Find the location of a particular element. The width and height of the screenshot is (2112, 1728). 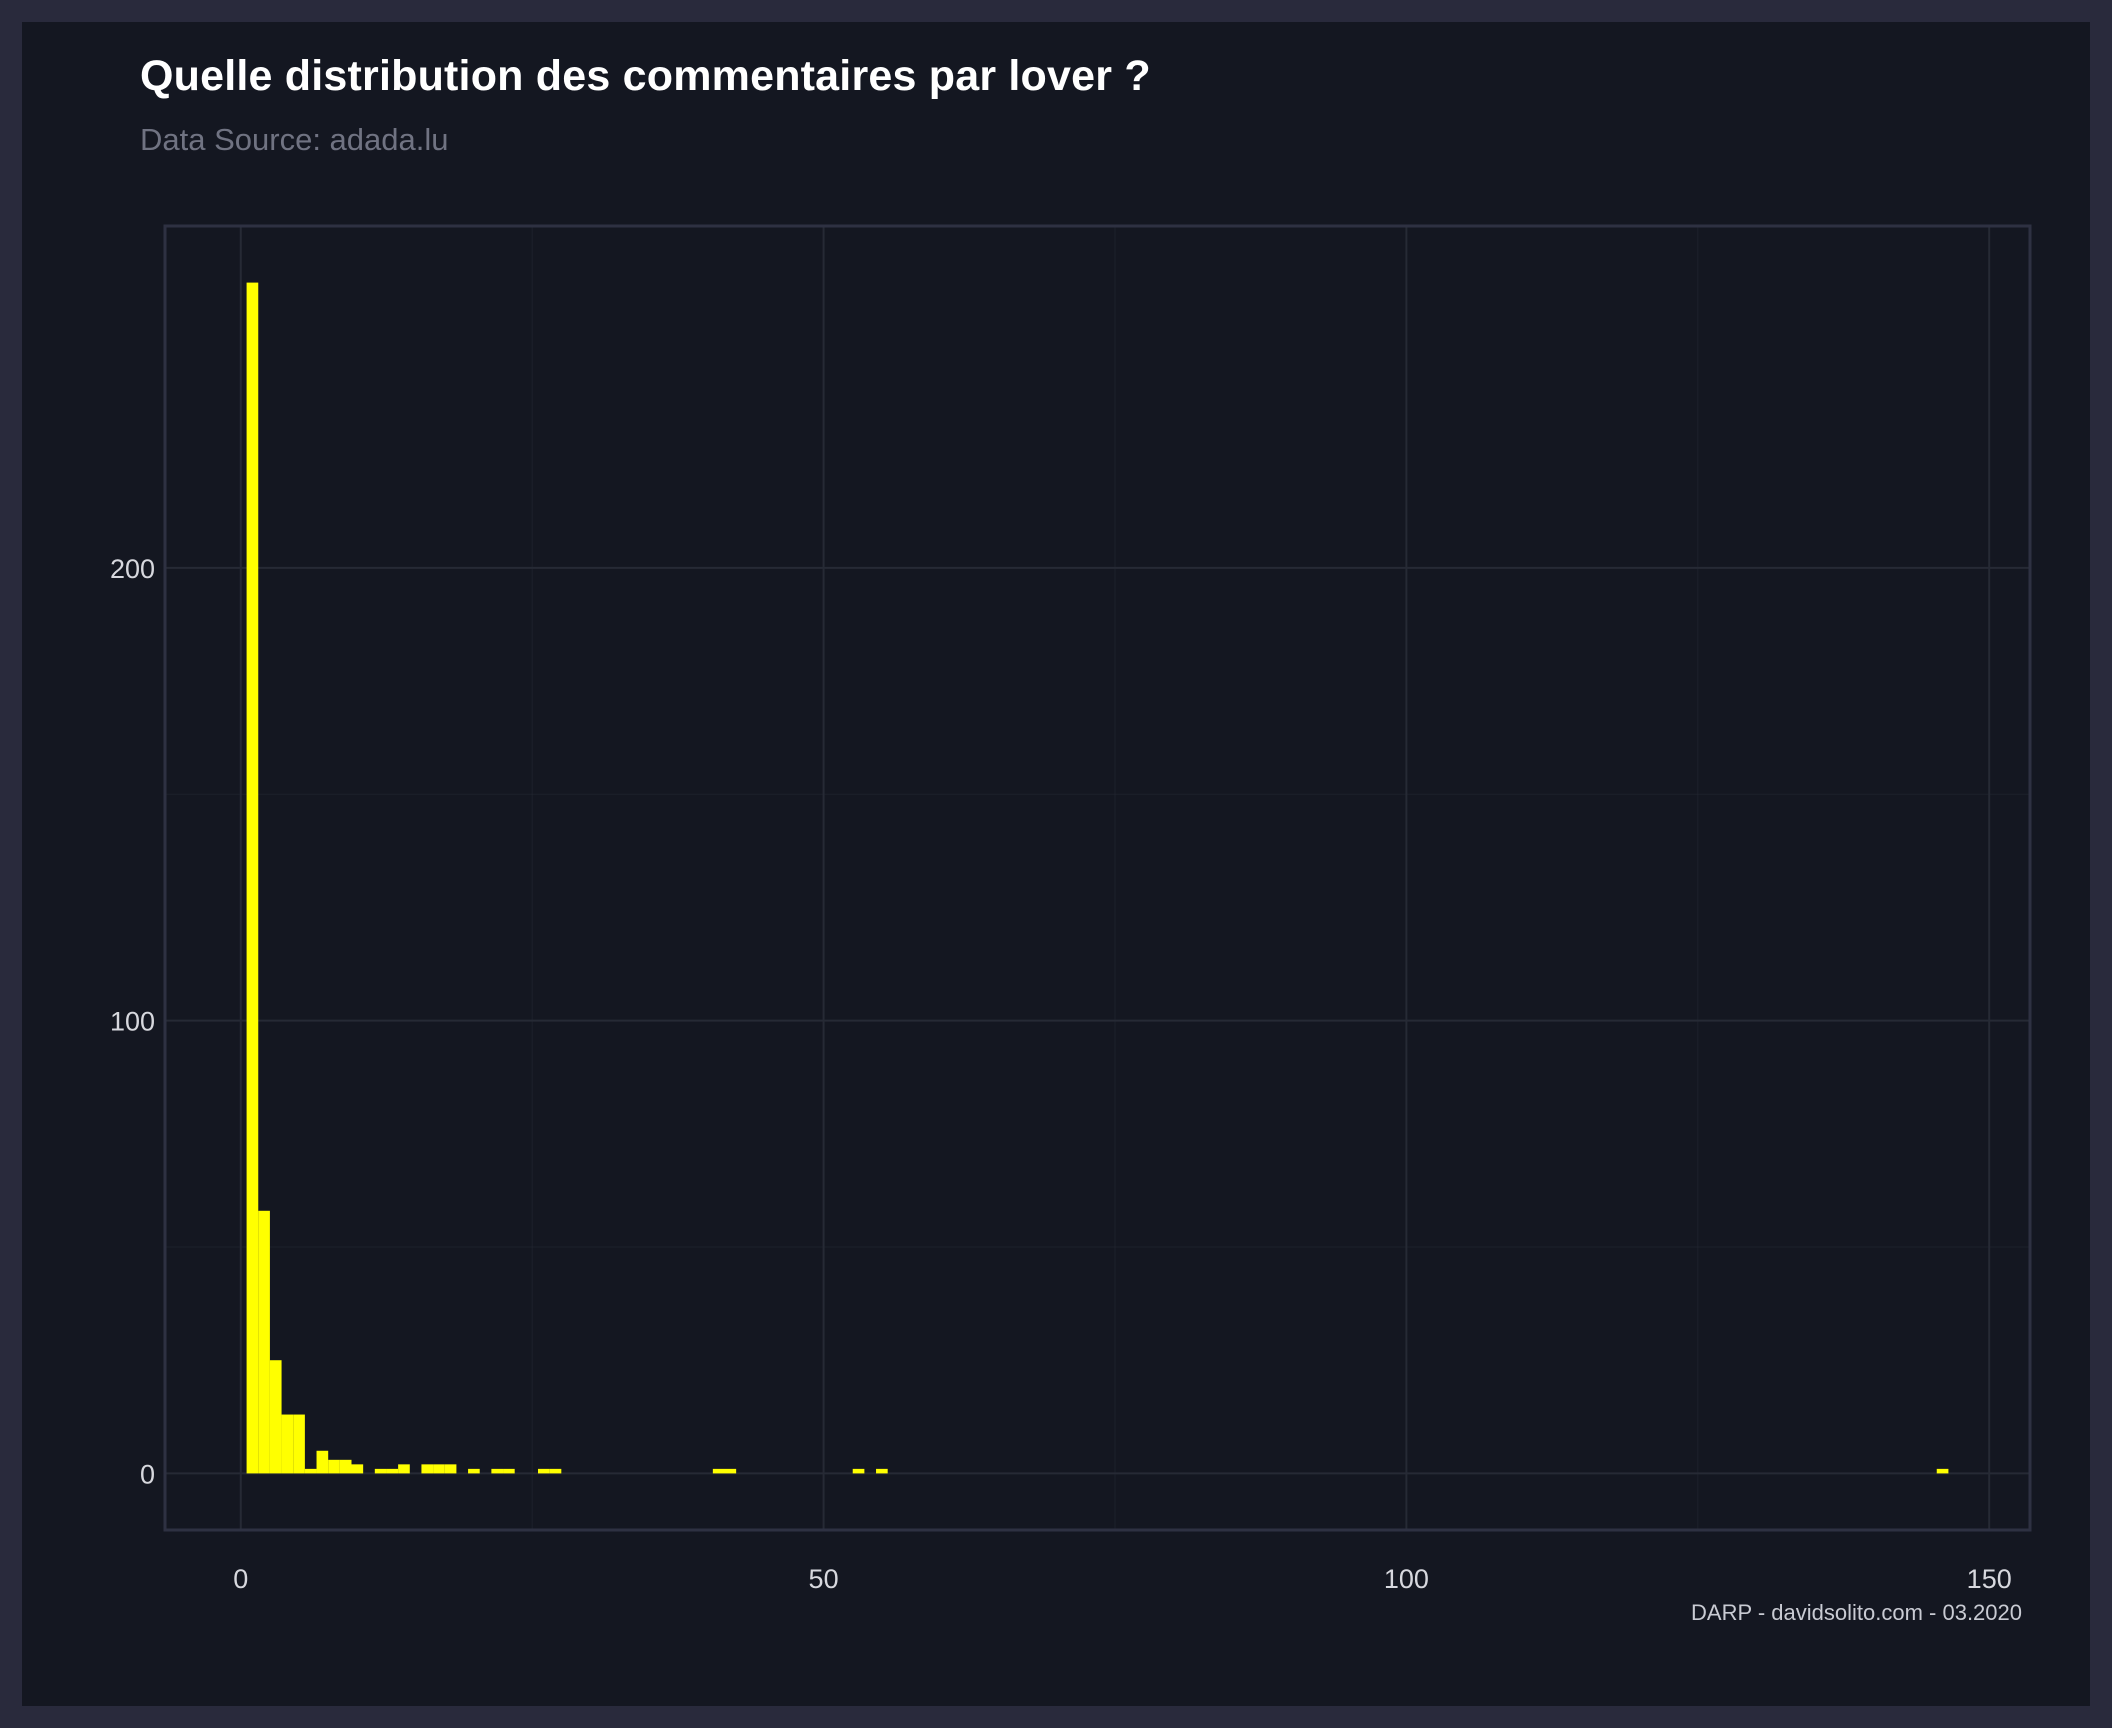

y-axis: 0 100 200 is located at coordinates (132, 1022).